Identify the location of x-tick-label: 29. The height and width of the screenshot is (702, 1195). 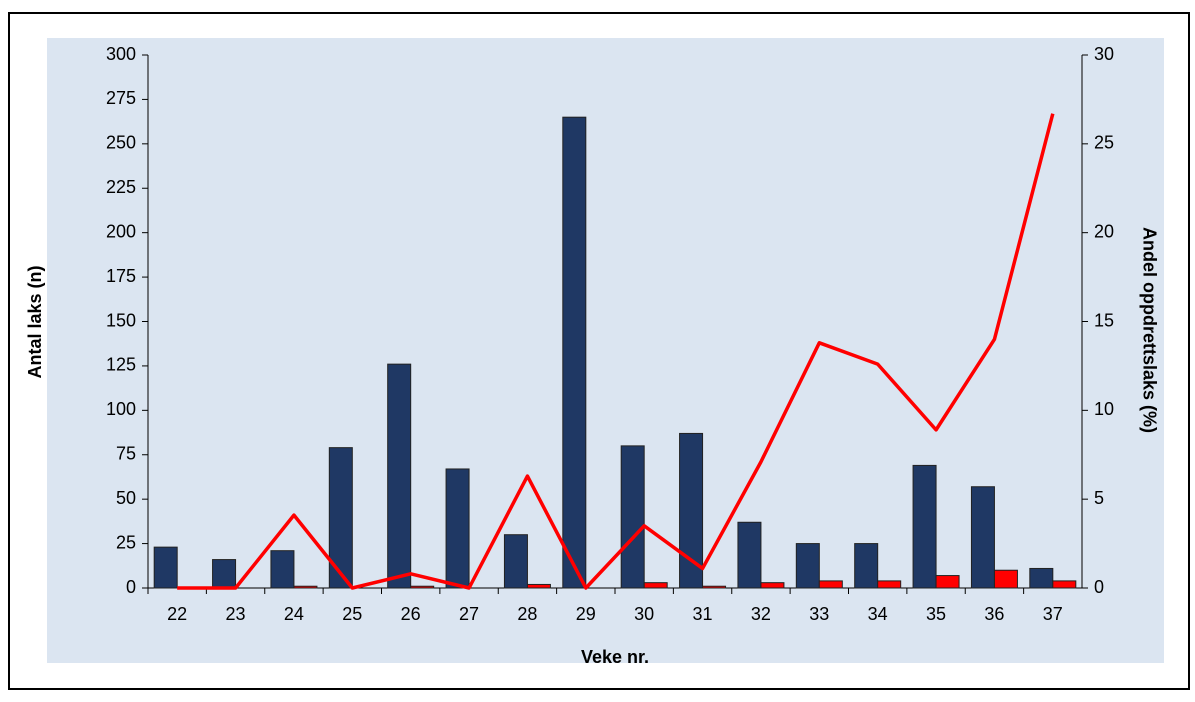
(586, 614).